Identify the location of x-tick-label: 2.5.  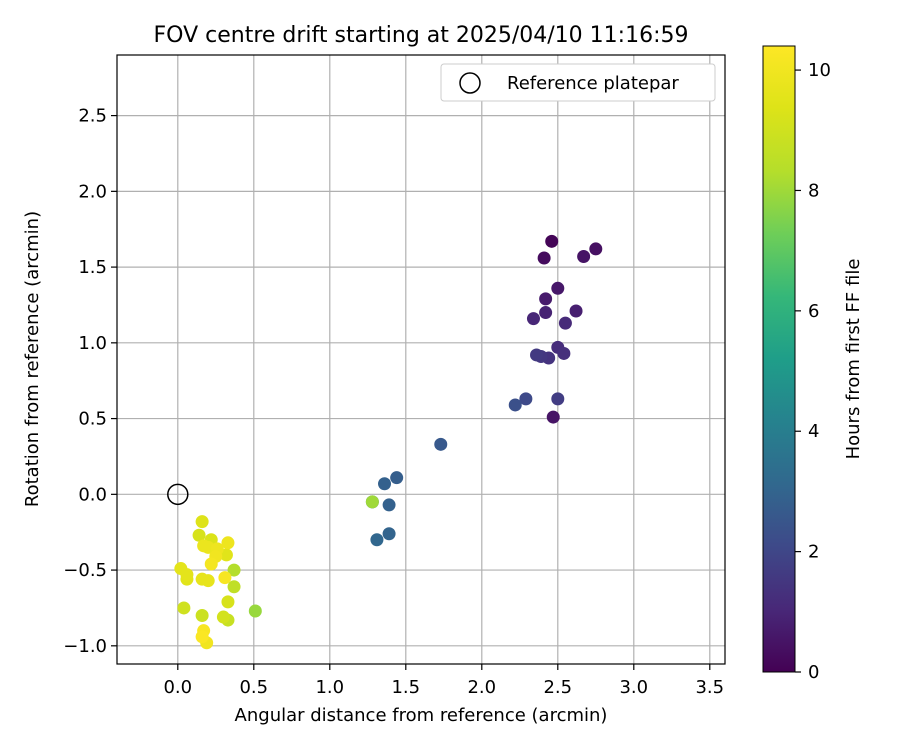
(557, 687).